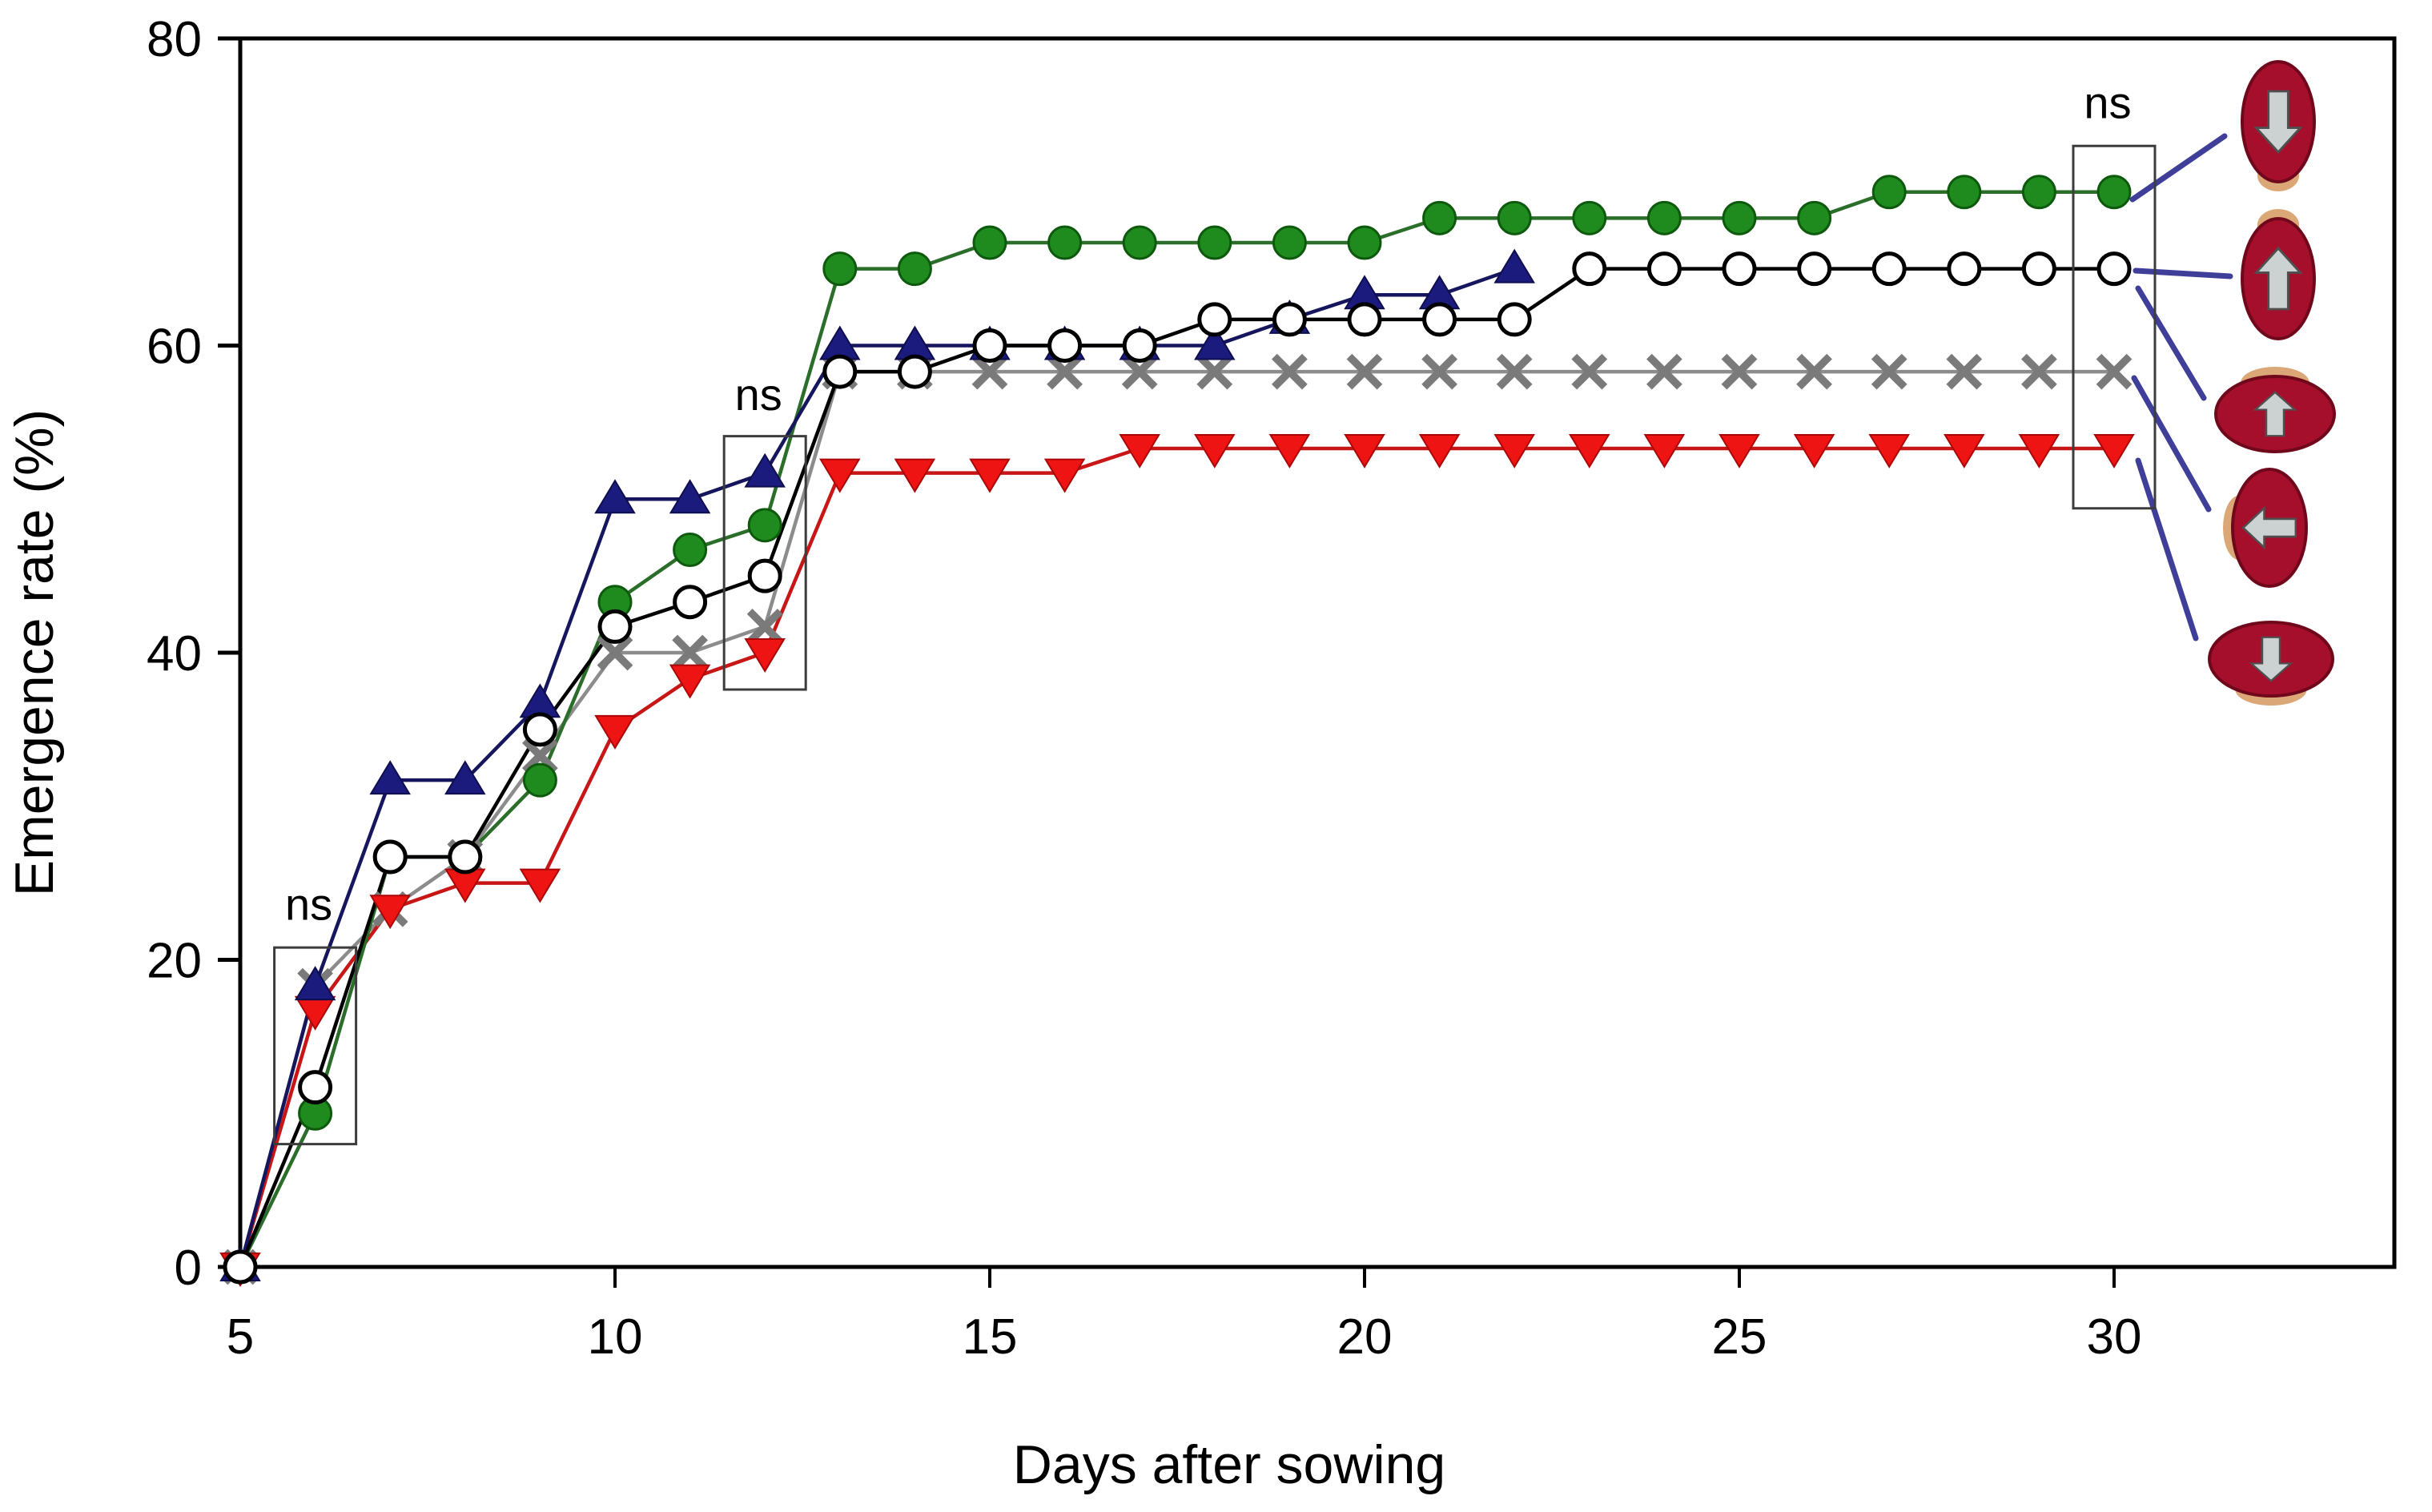 The height and width of the screenshot is (1512, 2432). I want to click on x-tick-label: 5, so click(240, 1337).